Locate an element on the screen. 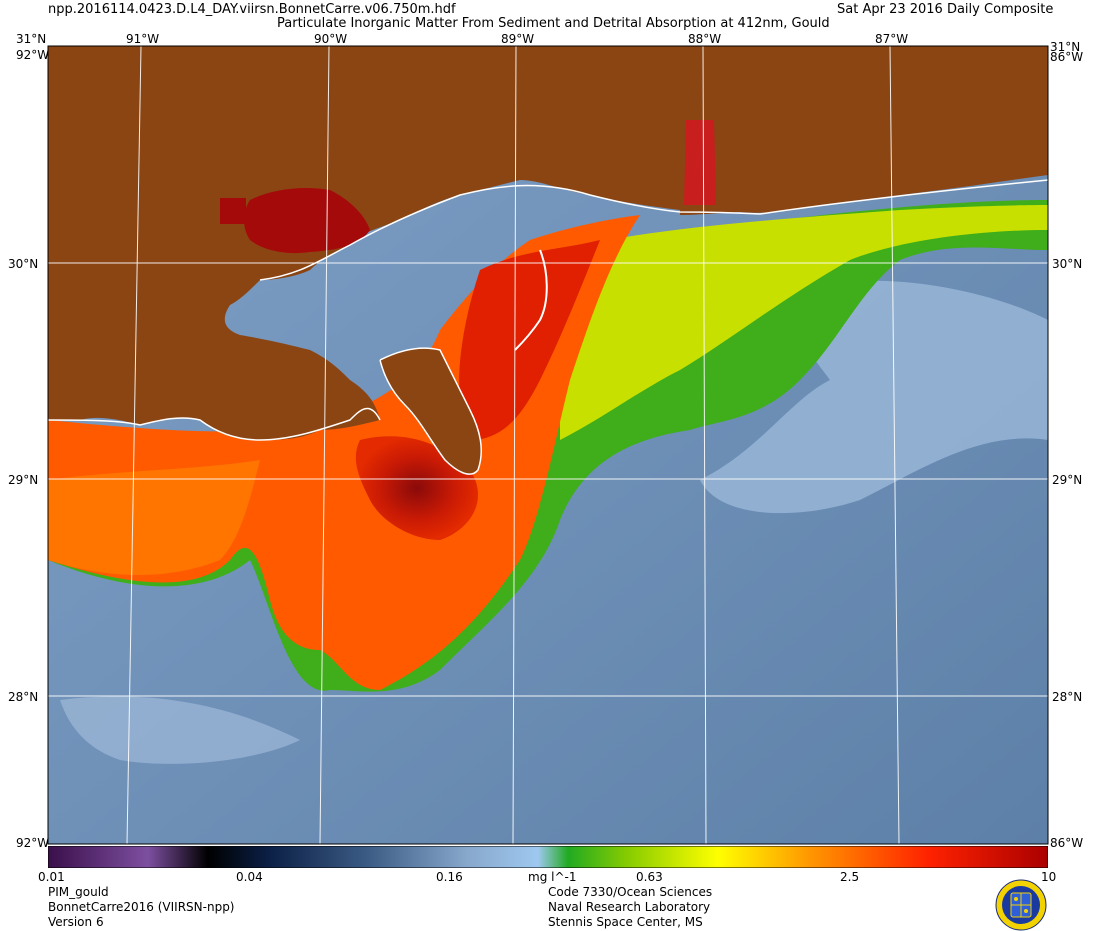 The width and height of the screenshot is (1096, 931). cbar-tick-10: 10 is located at coordinates (1049, 877).